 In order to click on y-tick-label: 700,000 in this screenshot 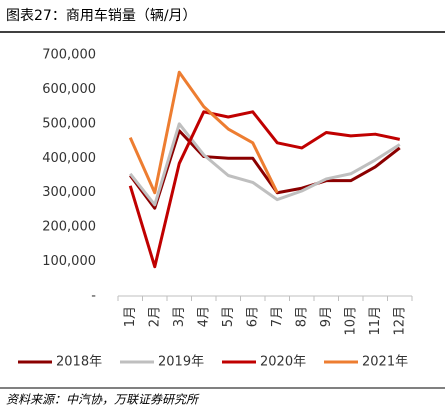, I will do `click(69, 55)`.